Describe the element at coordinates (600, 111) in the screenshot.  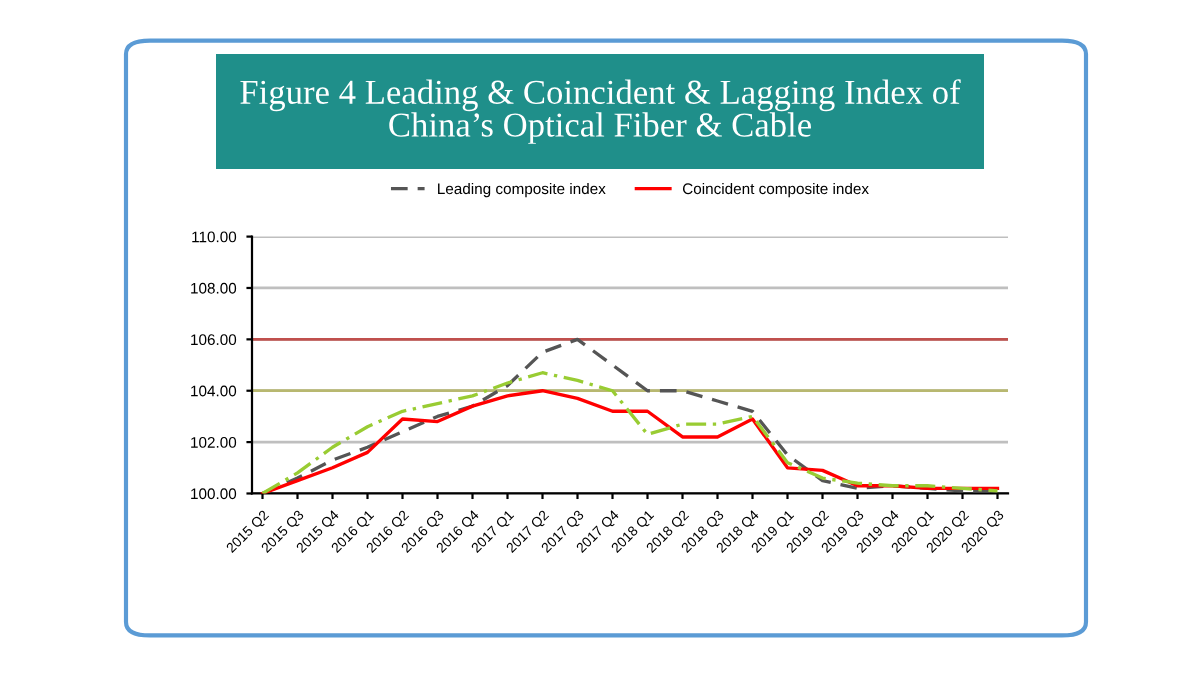
I see `chart-title: Figure 4 Leading & Coincident & Lagging Index of China’s Optical Fiber & Cable` at that location.